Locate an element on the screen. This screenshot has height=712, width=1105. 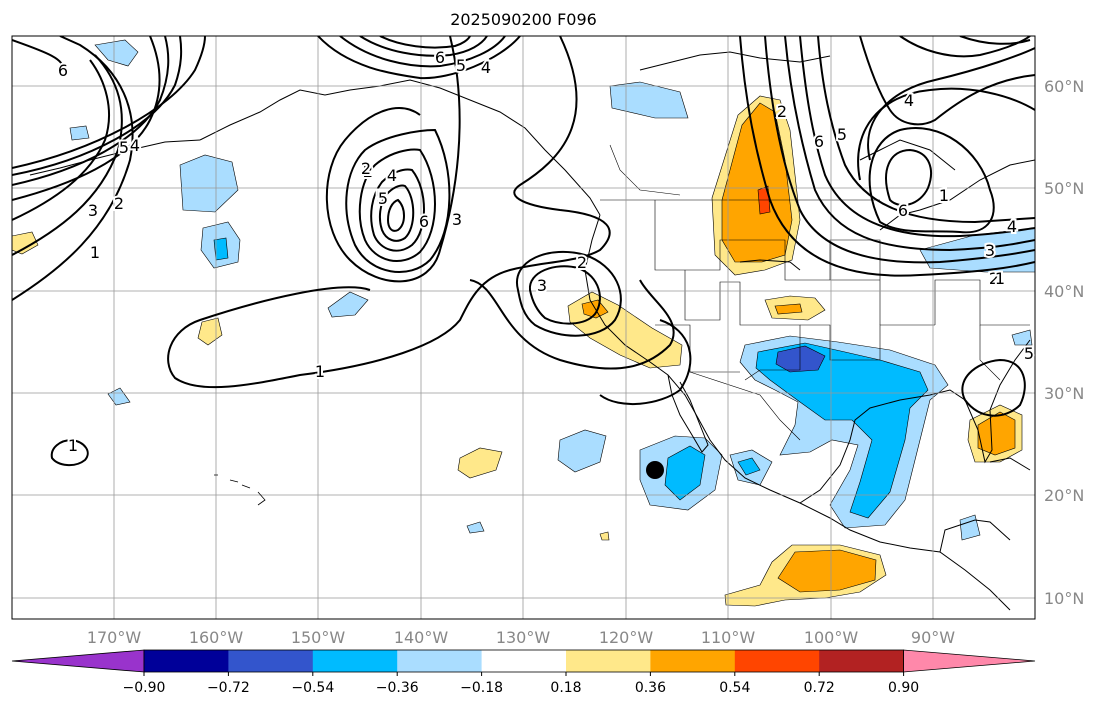
colorbar-outline is located at coordinates (523, 661).